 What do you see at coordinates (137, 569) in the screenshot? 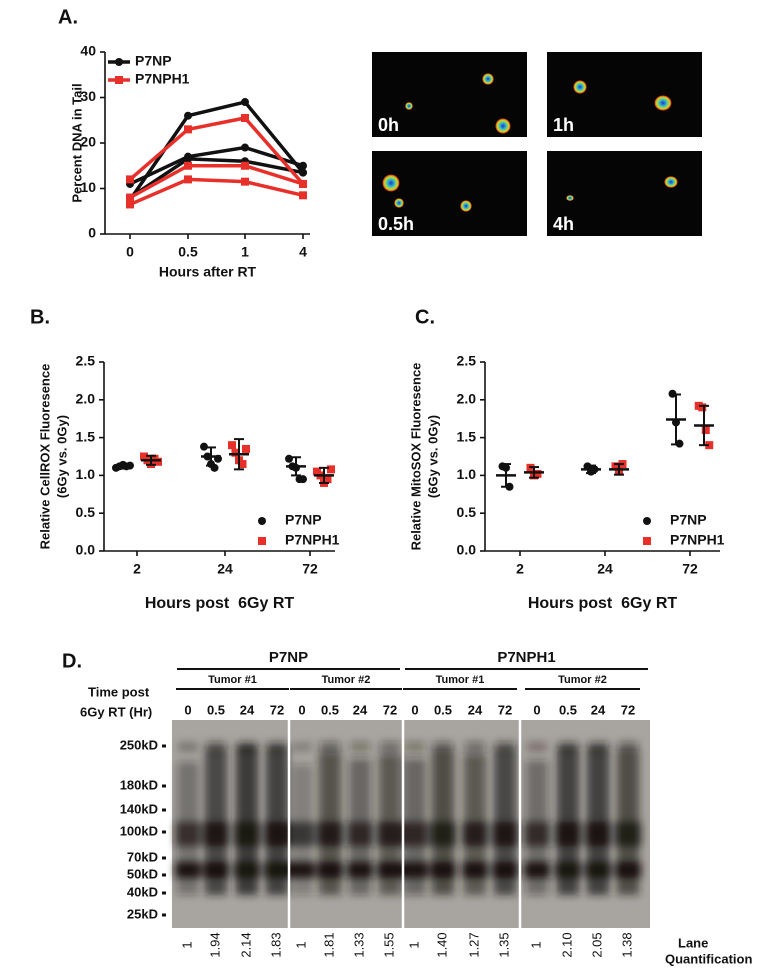
I see `x-tick-label: 2` at bounding box center [137, 569].